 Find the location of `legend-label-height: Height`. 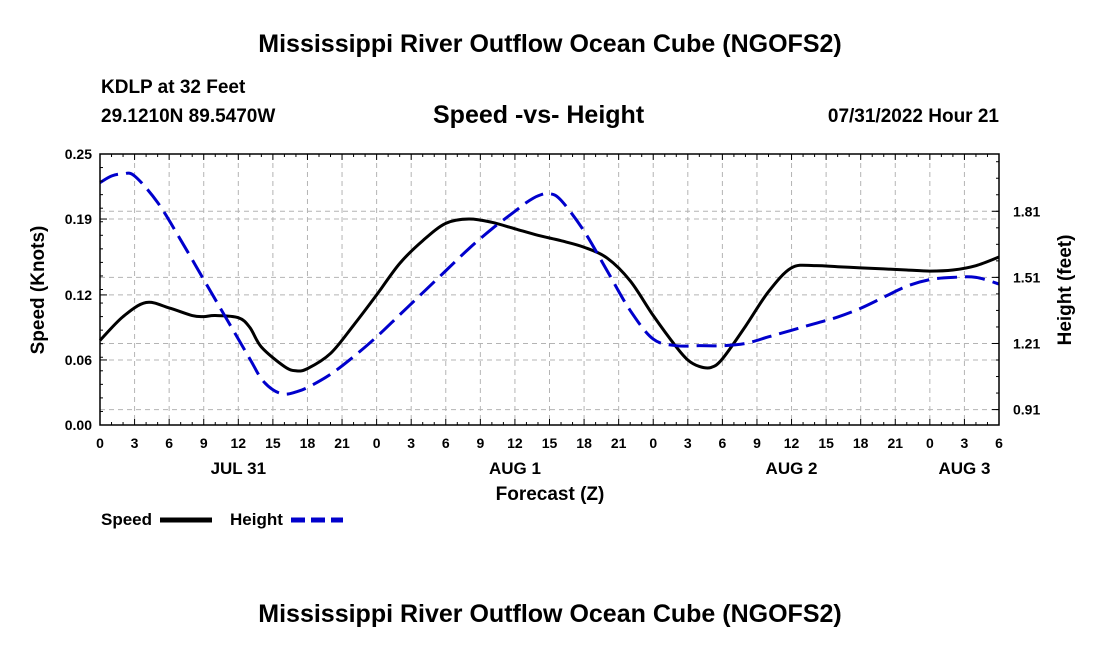

legend-label-height: Height is located at coordinates (256, 519).